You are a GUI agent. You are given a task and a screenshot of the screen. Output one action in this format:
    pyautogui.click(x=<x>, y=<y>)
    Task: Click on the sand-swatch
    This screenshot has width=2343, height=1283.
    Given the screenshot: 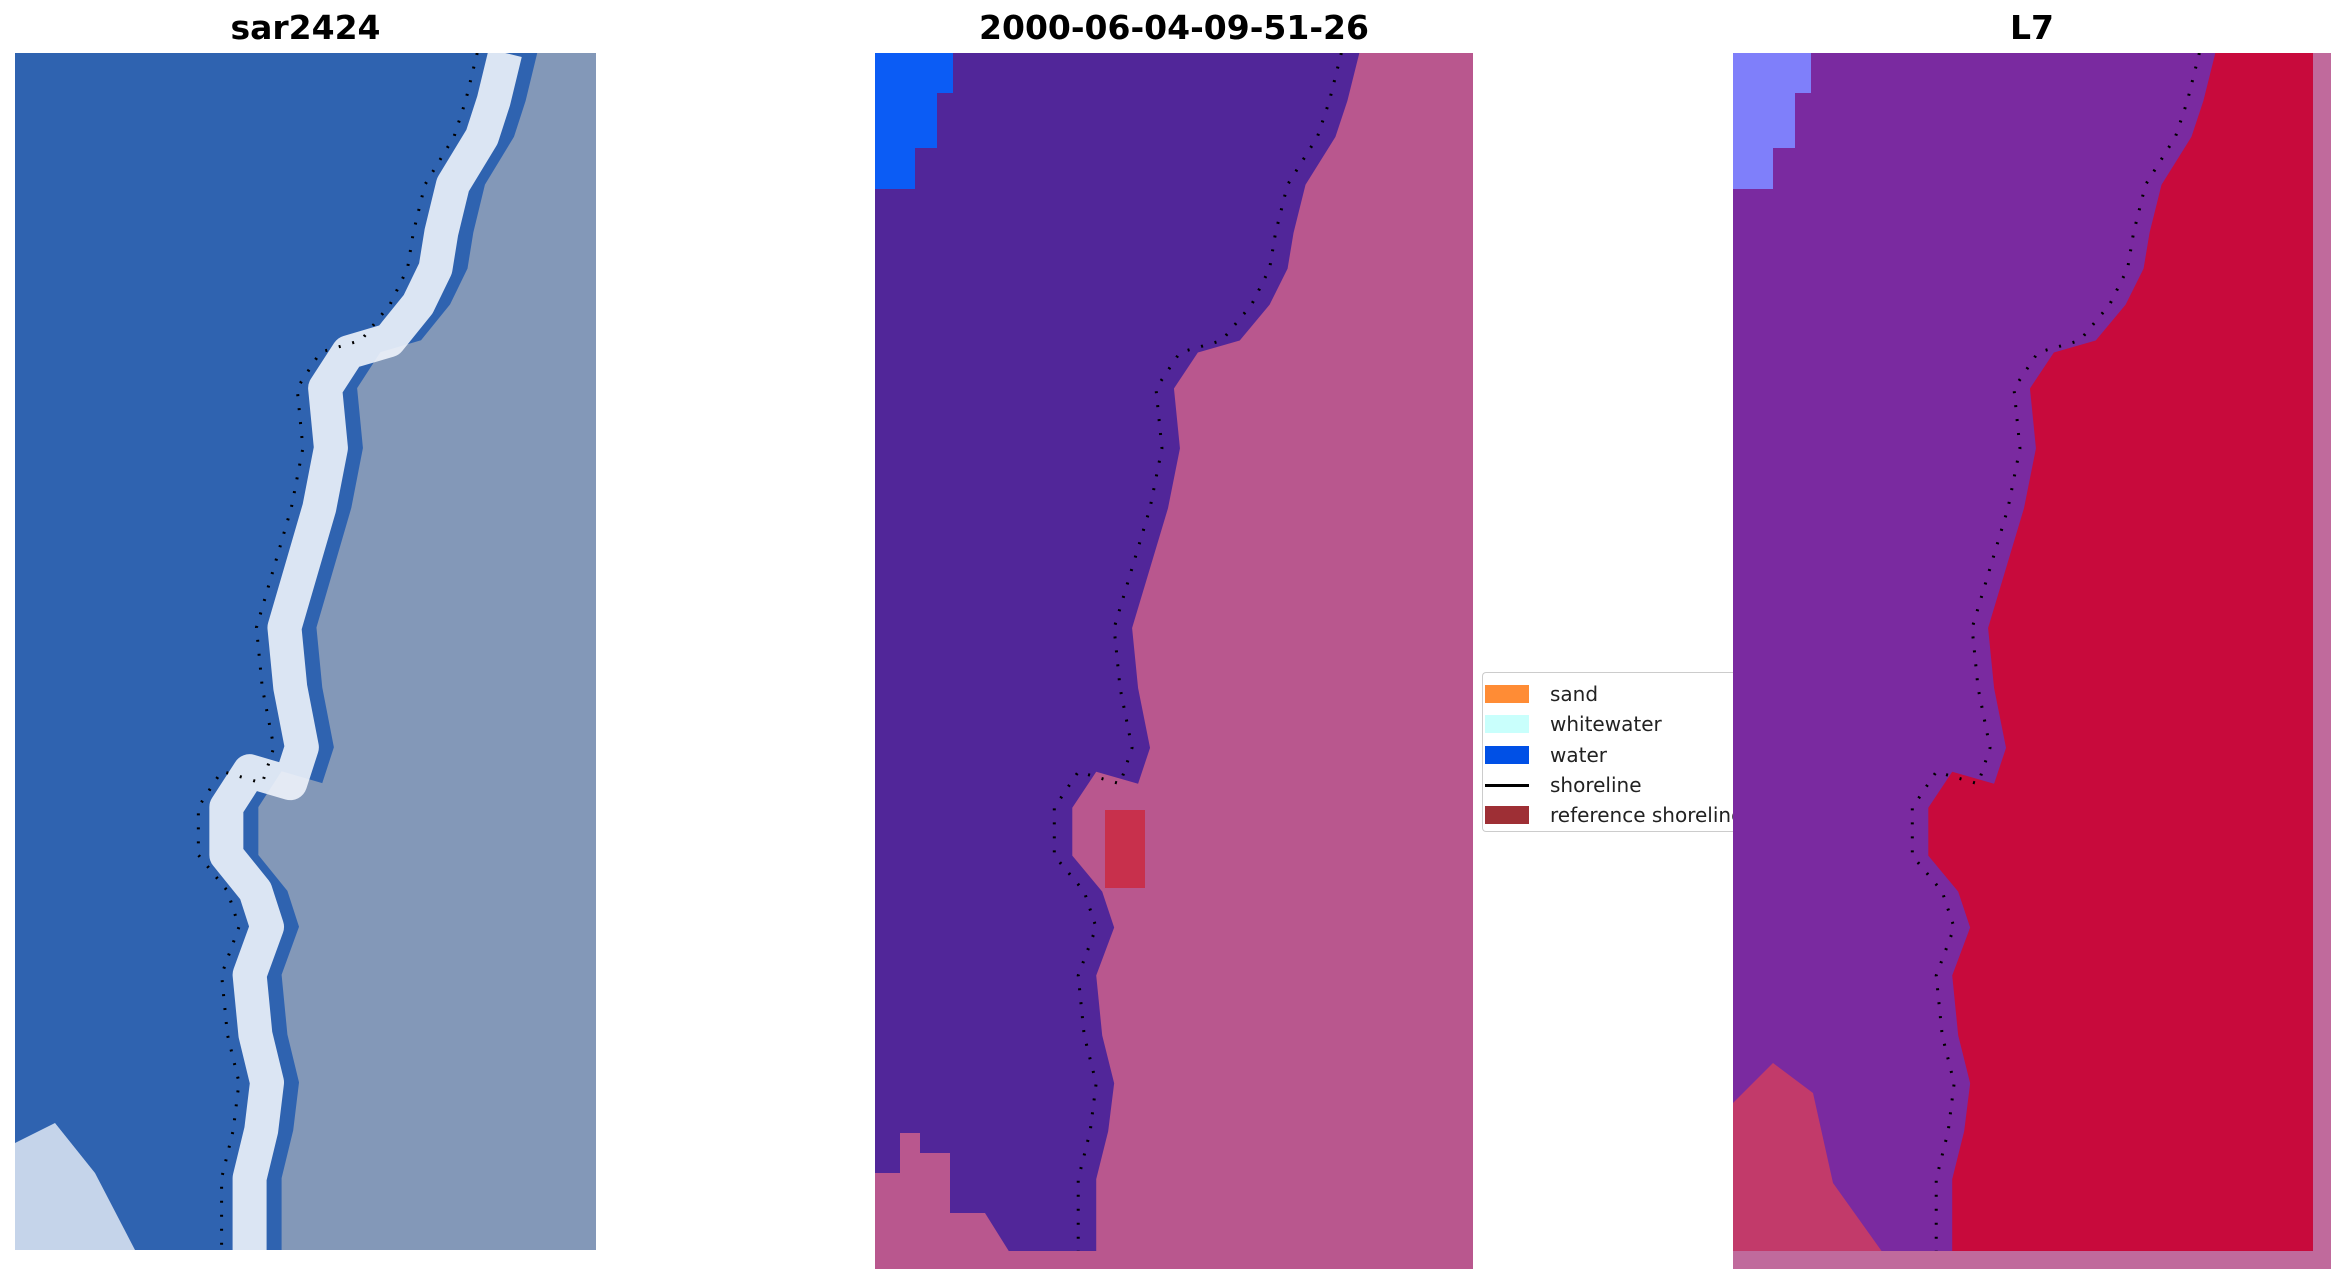 What is the action you would take?
    pyautogui.click(x=1507, y=694)
    